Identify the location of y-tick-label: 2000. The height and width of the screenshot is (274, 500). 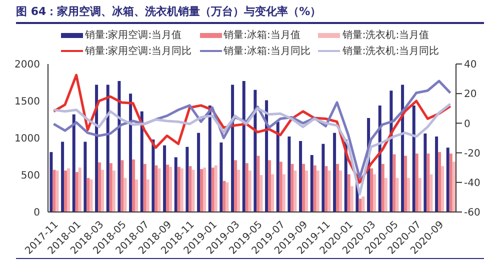
(27, 65).